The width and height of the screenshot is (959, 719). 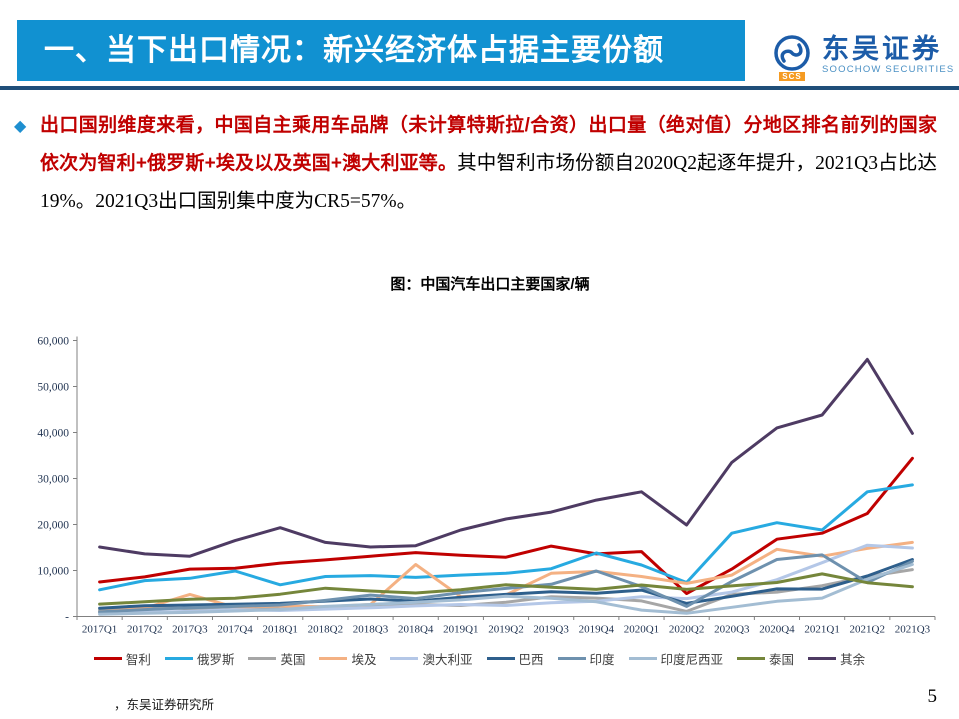 I want to click on legend-item-7: 印度尼西亚, so click(x=676, y=658).